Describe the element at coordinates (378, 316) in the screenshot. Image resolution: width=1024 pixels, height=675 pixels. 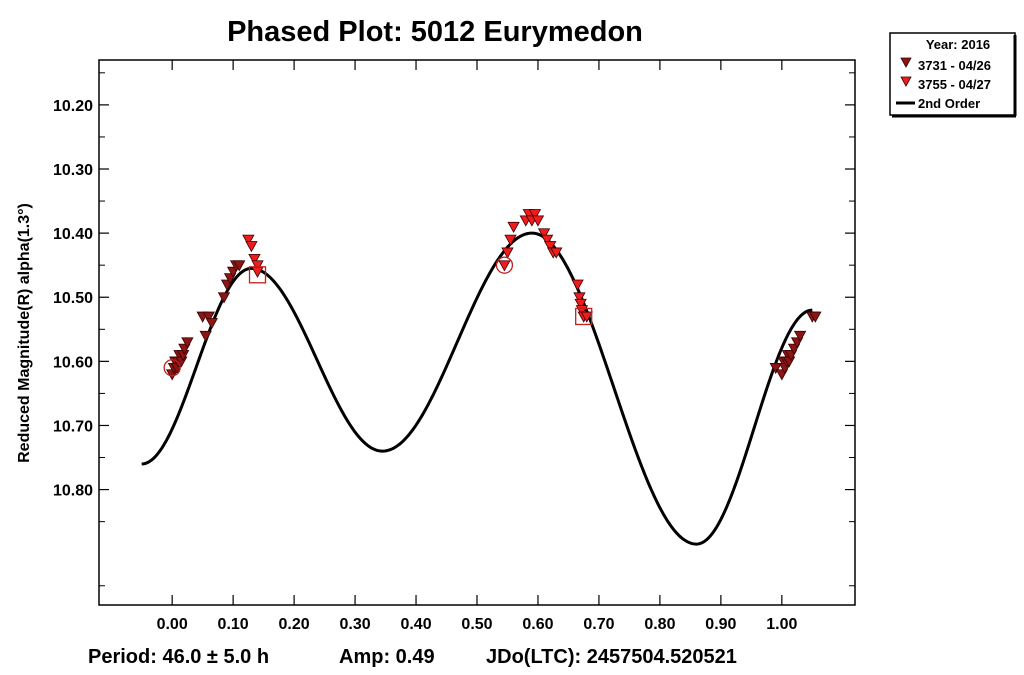
I see `highlighted-points` at that location.